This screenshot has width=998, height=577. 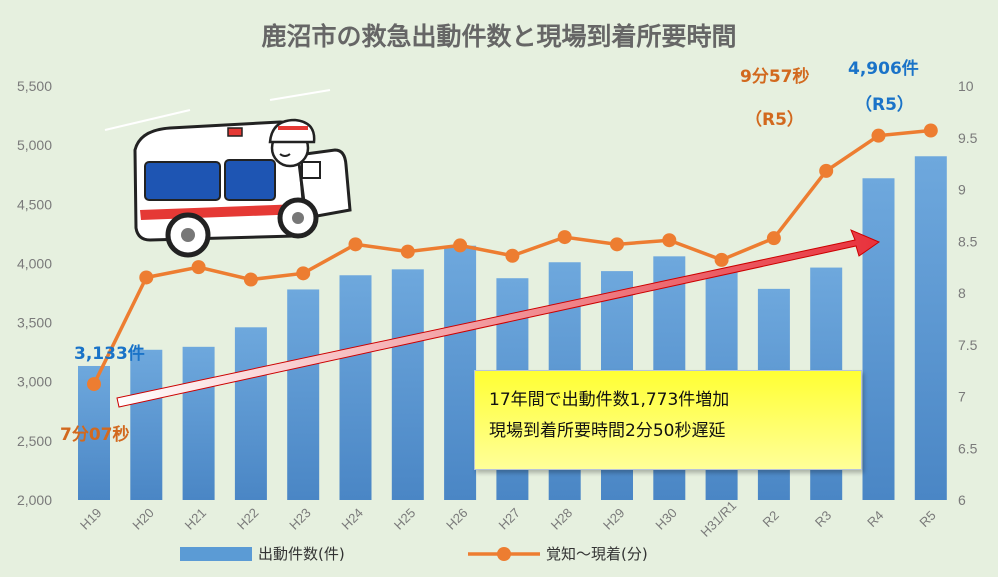 I want to click on bar-R5, so click(x=930, y=328).